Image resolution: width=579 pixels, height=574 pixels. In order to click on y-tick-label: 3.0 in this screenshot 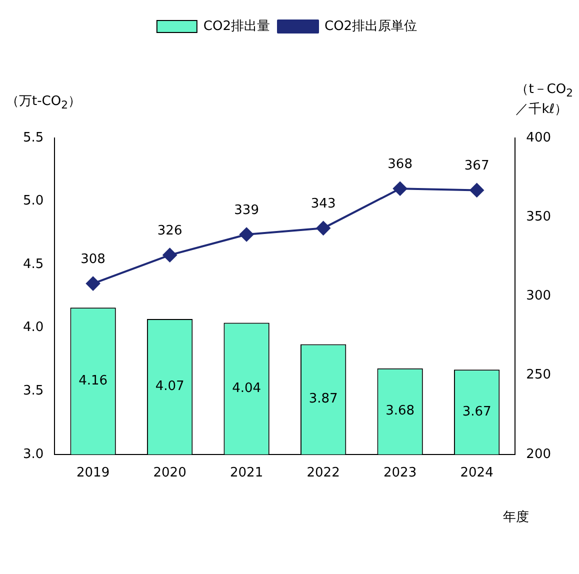, I will do `click(33, 454)`.